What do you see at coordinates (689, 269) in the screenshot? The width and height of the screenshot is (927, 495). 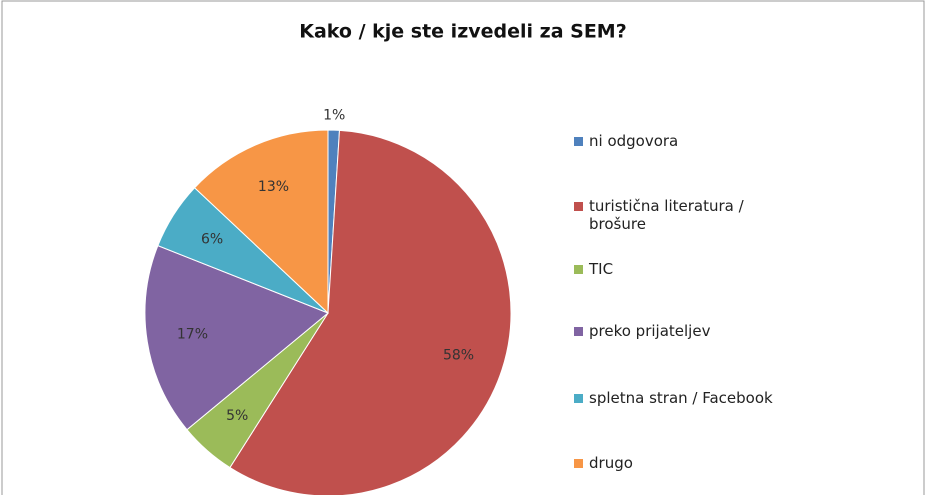 I see `legend-item: TIC` at bounding box center [689, 269].